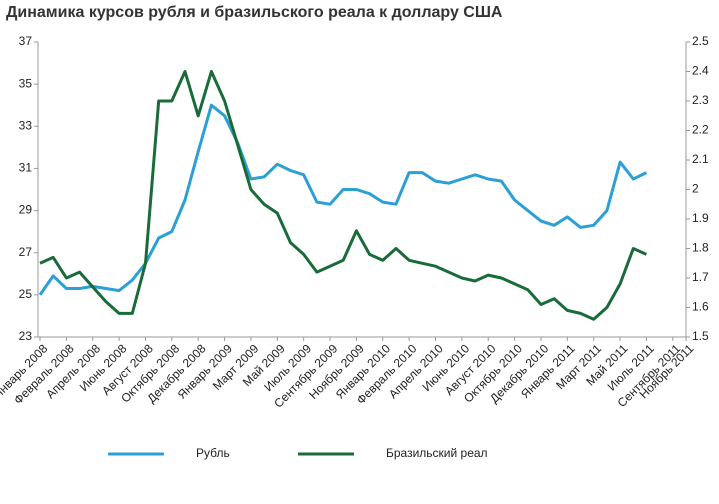 This screenshot has width=719, height=504. What do you see at coordinates (26, 210) in the screenshot?
I see `y-tick-label: 29` at bounding box center [26, 210].